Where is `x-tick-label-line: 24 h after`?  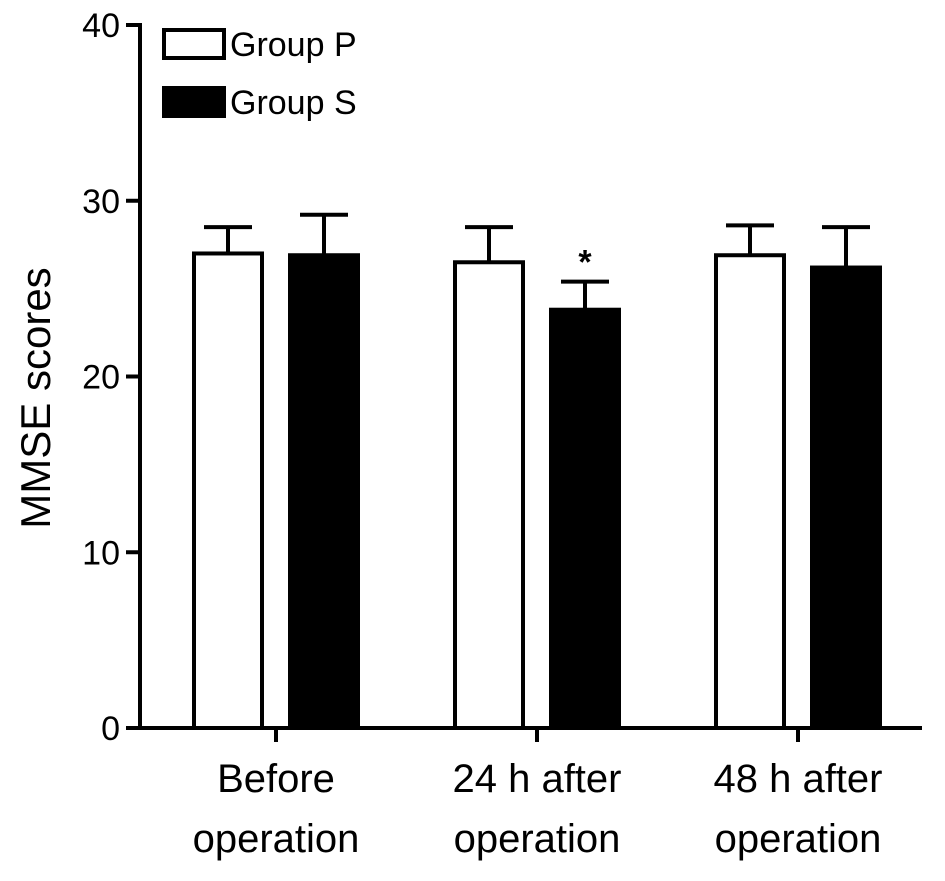
x-tick-label-line: 24 h after is located at coordinates (536, 779).